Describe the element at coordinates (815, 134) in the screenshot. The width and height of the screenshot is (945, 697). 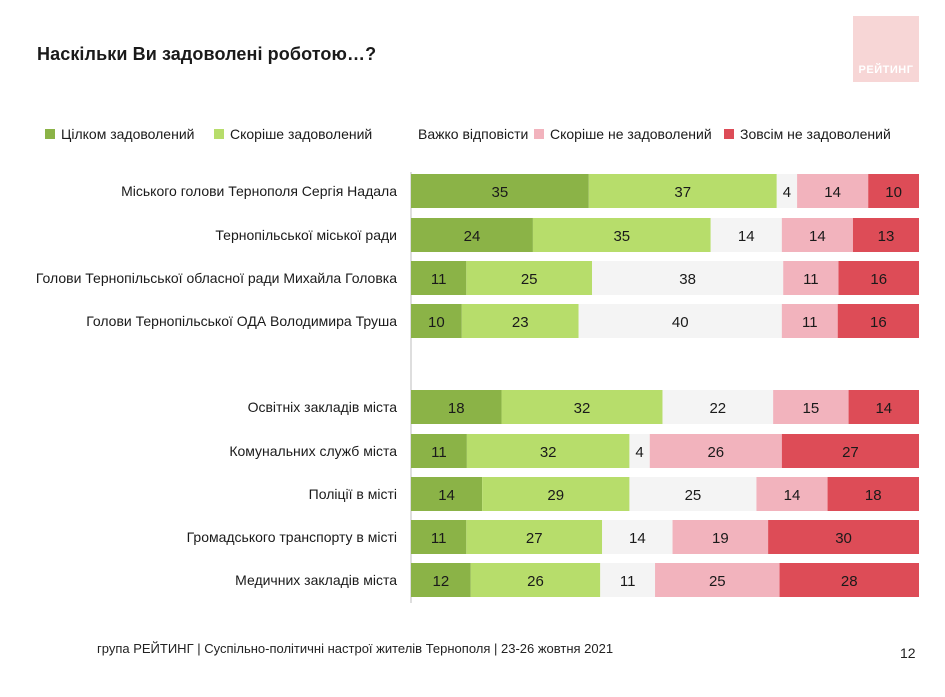
I see `legend-label: Зовсім не задоволений` at that location.